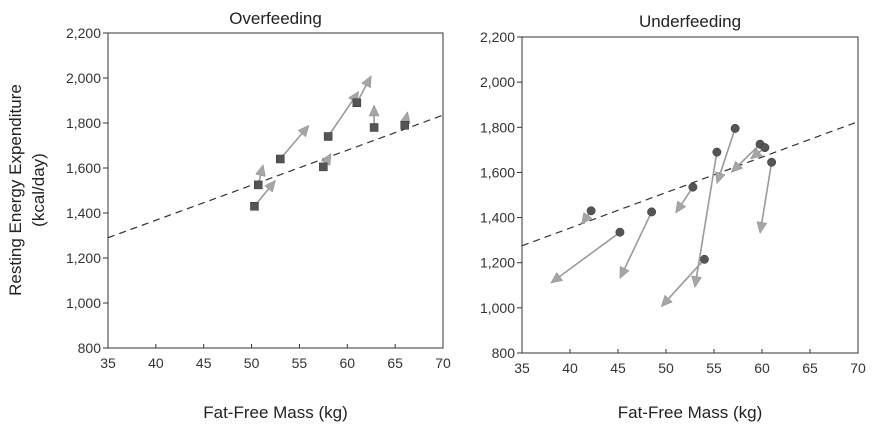 The height and width of the screenshot is (427, 873). I want to click on y-axis-label-line2: (kcal/day), so click(38, 190).